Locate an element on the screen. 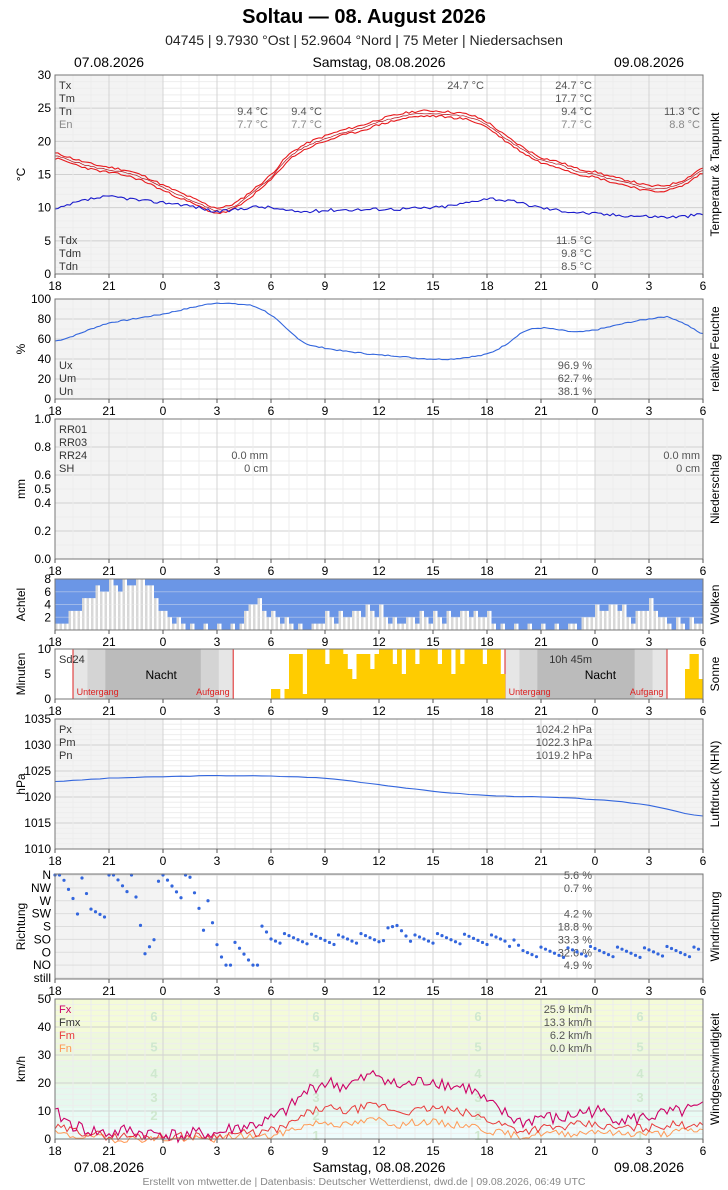  rain-y-tick-label: 0.4 is located at coordinates (42, 503).